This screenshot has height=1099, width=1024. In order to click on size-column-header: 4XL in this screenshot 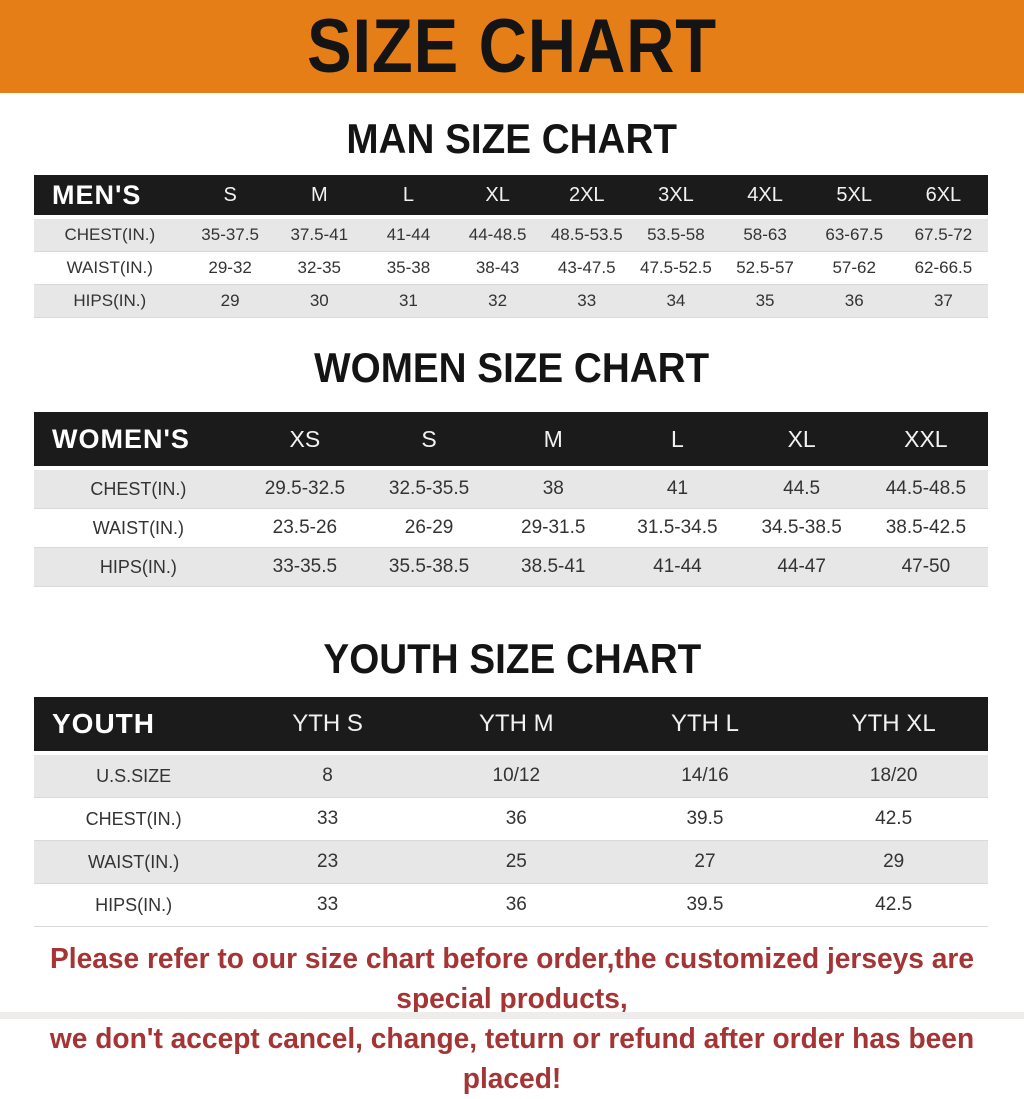, I will do `click(765, 196)`.